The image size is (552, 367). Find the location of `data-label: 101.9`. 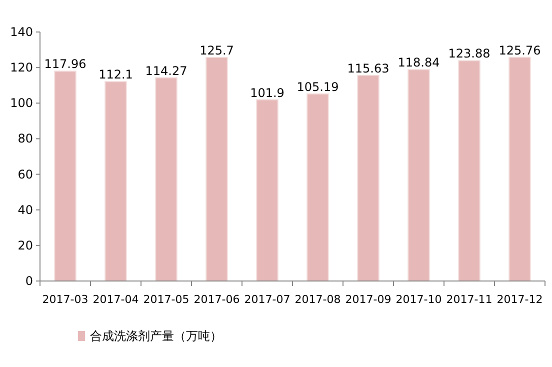

data-label: 101.9 is located at coordinates (267, 93).